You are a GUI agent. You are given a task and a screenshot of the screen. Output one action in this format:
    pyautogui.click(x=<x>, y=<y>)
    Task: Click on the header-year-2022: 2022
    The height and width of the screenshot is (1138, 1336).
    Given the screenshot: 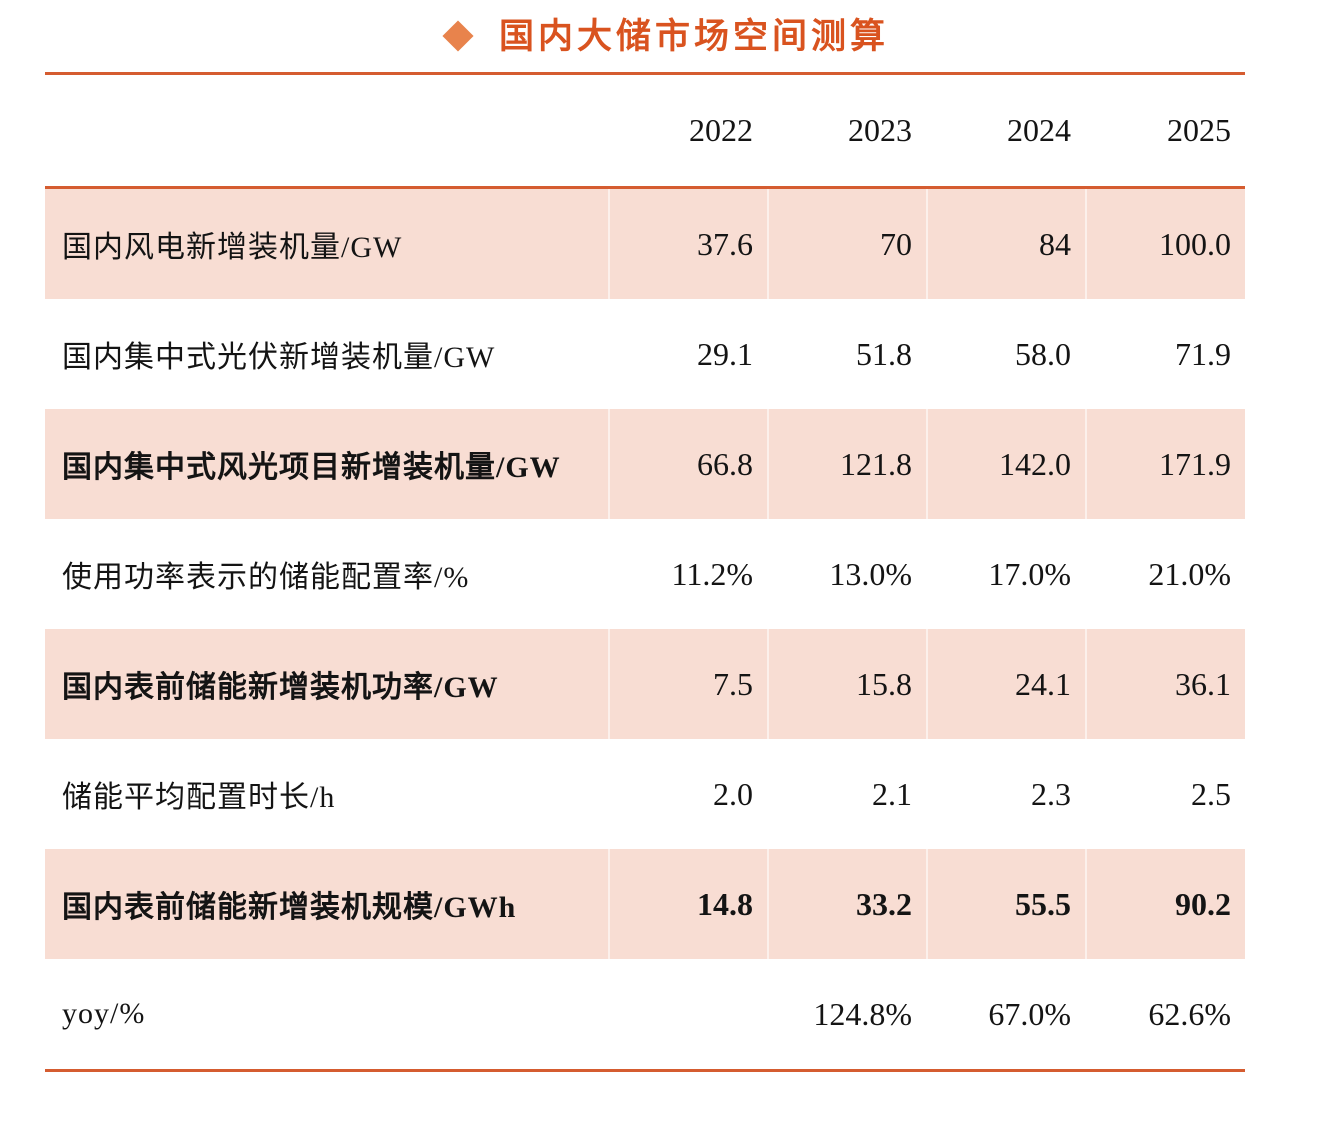 What is the action you would take?
    pyautogui.click(x=721, y=130)
    